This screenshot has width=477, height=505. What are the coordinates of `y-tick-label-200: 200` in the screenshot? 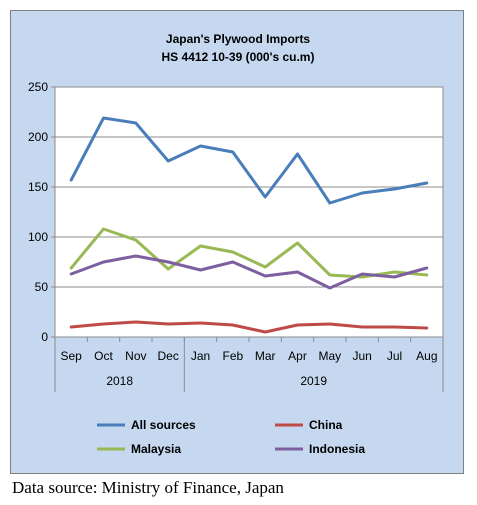 It's located at (38, 137).